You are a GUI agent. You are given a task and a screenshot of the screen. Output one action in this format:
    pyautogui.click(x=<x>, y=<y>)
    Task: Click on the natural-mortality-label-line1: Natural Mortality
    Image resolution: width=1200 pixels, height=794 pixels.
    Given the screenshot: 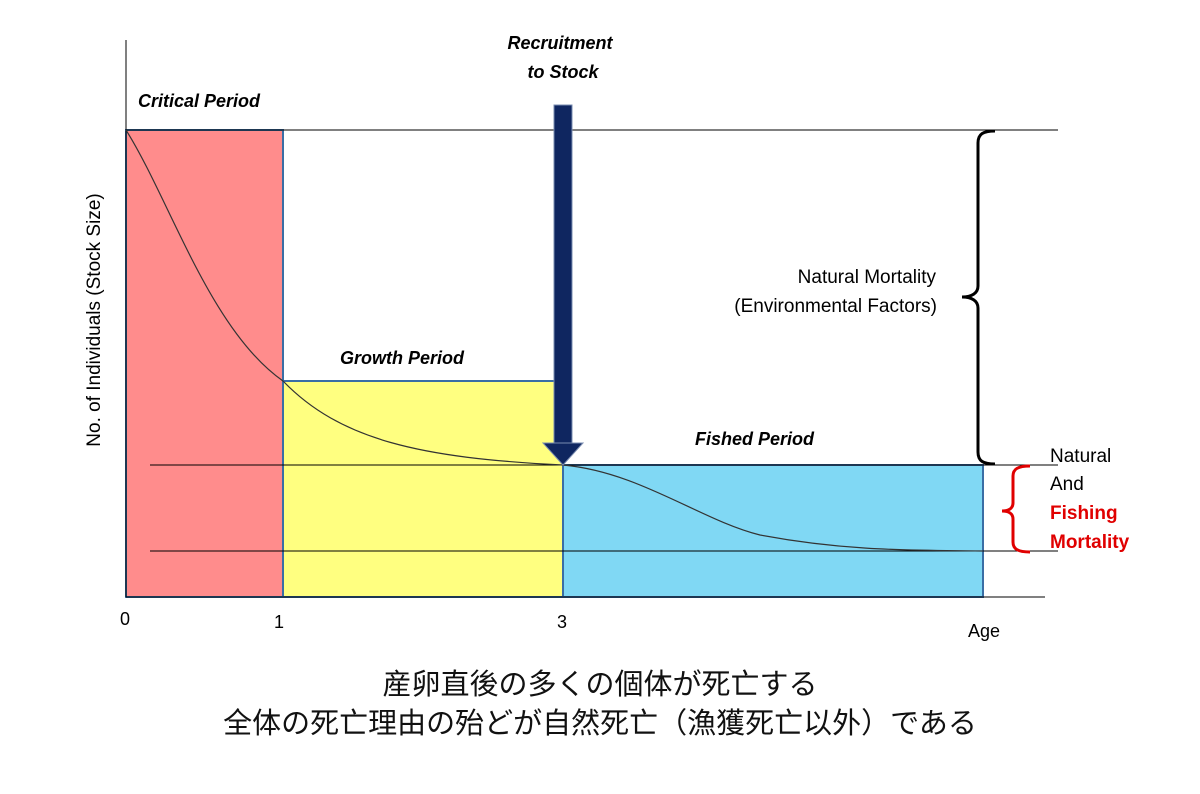 What is the action you would take?
    pyautogui.click(x=867, y=277)
    